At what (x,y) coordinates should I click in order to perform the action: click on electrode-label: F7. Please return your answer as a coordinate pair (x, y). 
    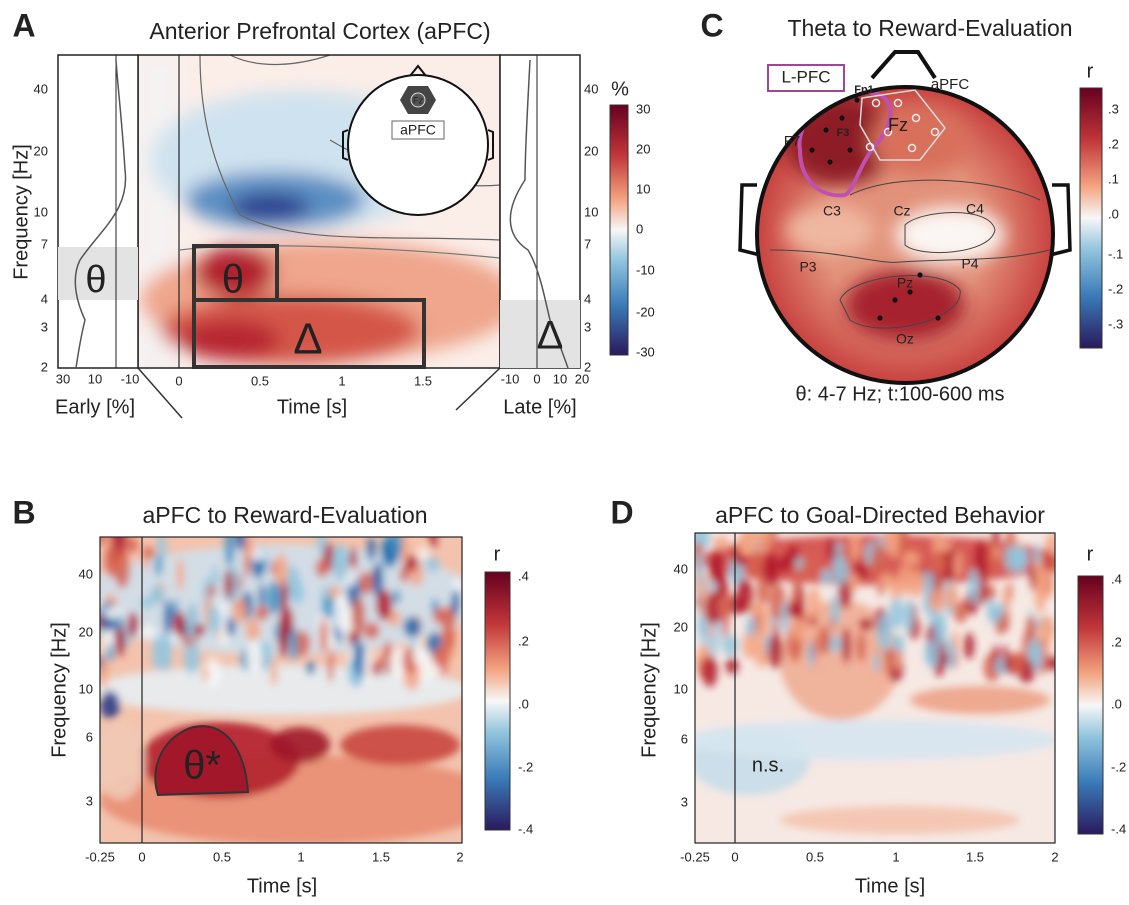
    Looking at the image, I should click on (792, 141).